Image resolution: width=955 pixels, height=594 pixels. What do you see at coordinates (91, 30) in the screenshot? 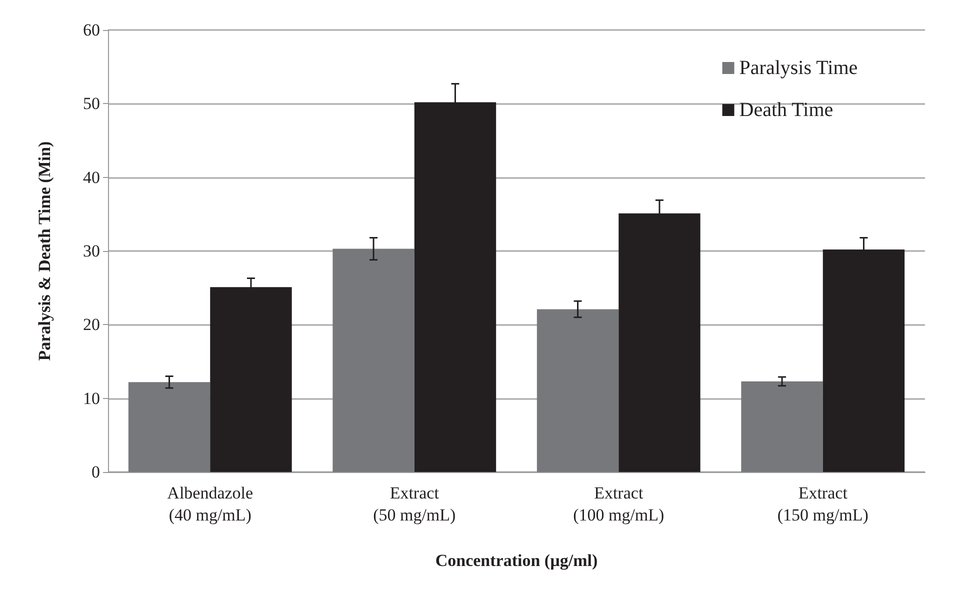
I see `y-tick-label: 60` at bounding box center [91, 30].